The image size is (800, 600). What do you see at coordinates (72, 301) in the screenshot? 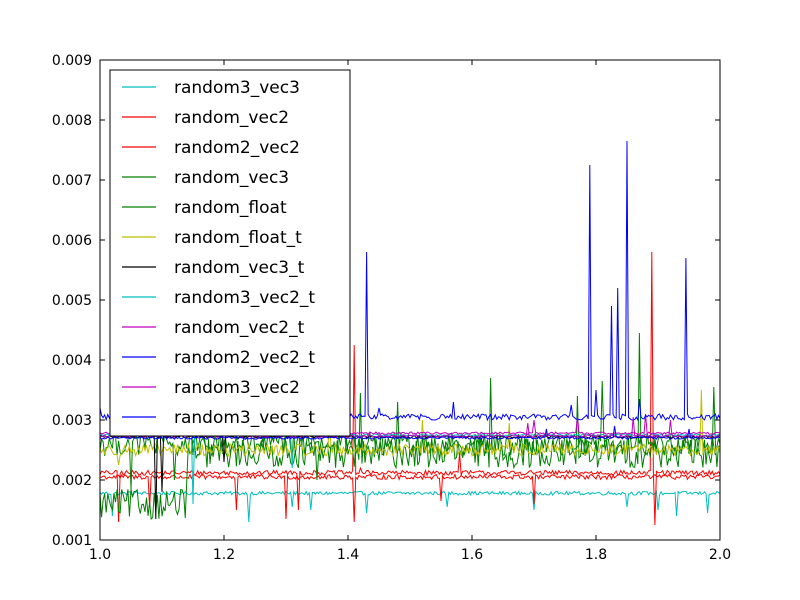
I see `y-tick-label: 0.005` at bounding box center [72, 301].